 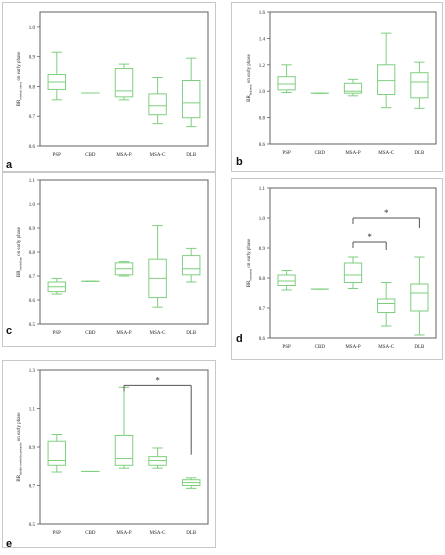 What do you see at coordinates (32, 371) in the screenshot?
I see `y-tick-label: 1.3` at bounding box center [32, 371].